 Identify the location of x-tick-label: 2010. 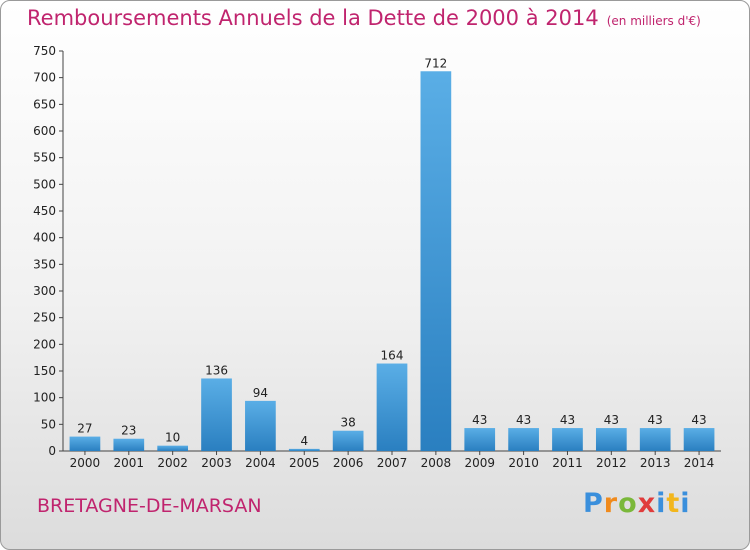
(523, 463).